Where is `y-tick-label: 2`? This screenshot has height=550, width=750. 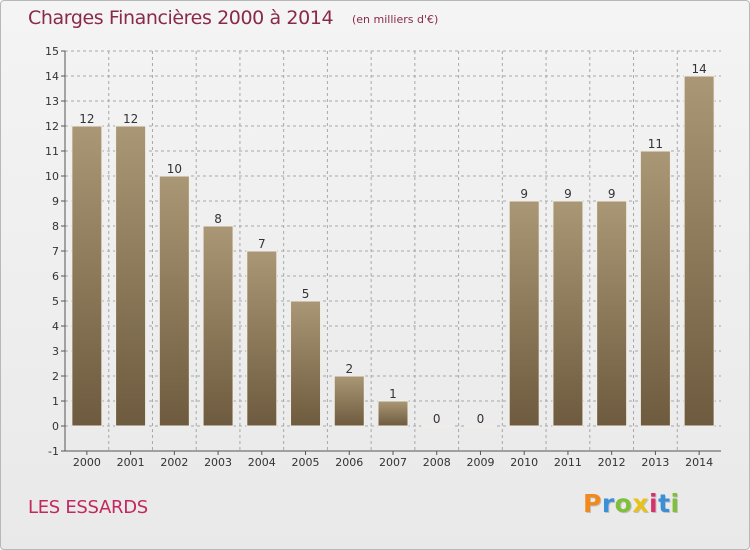
y-tick-label: 2 is located at coordinates (55, 376).